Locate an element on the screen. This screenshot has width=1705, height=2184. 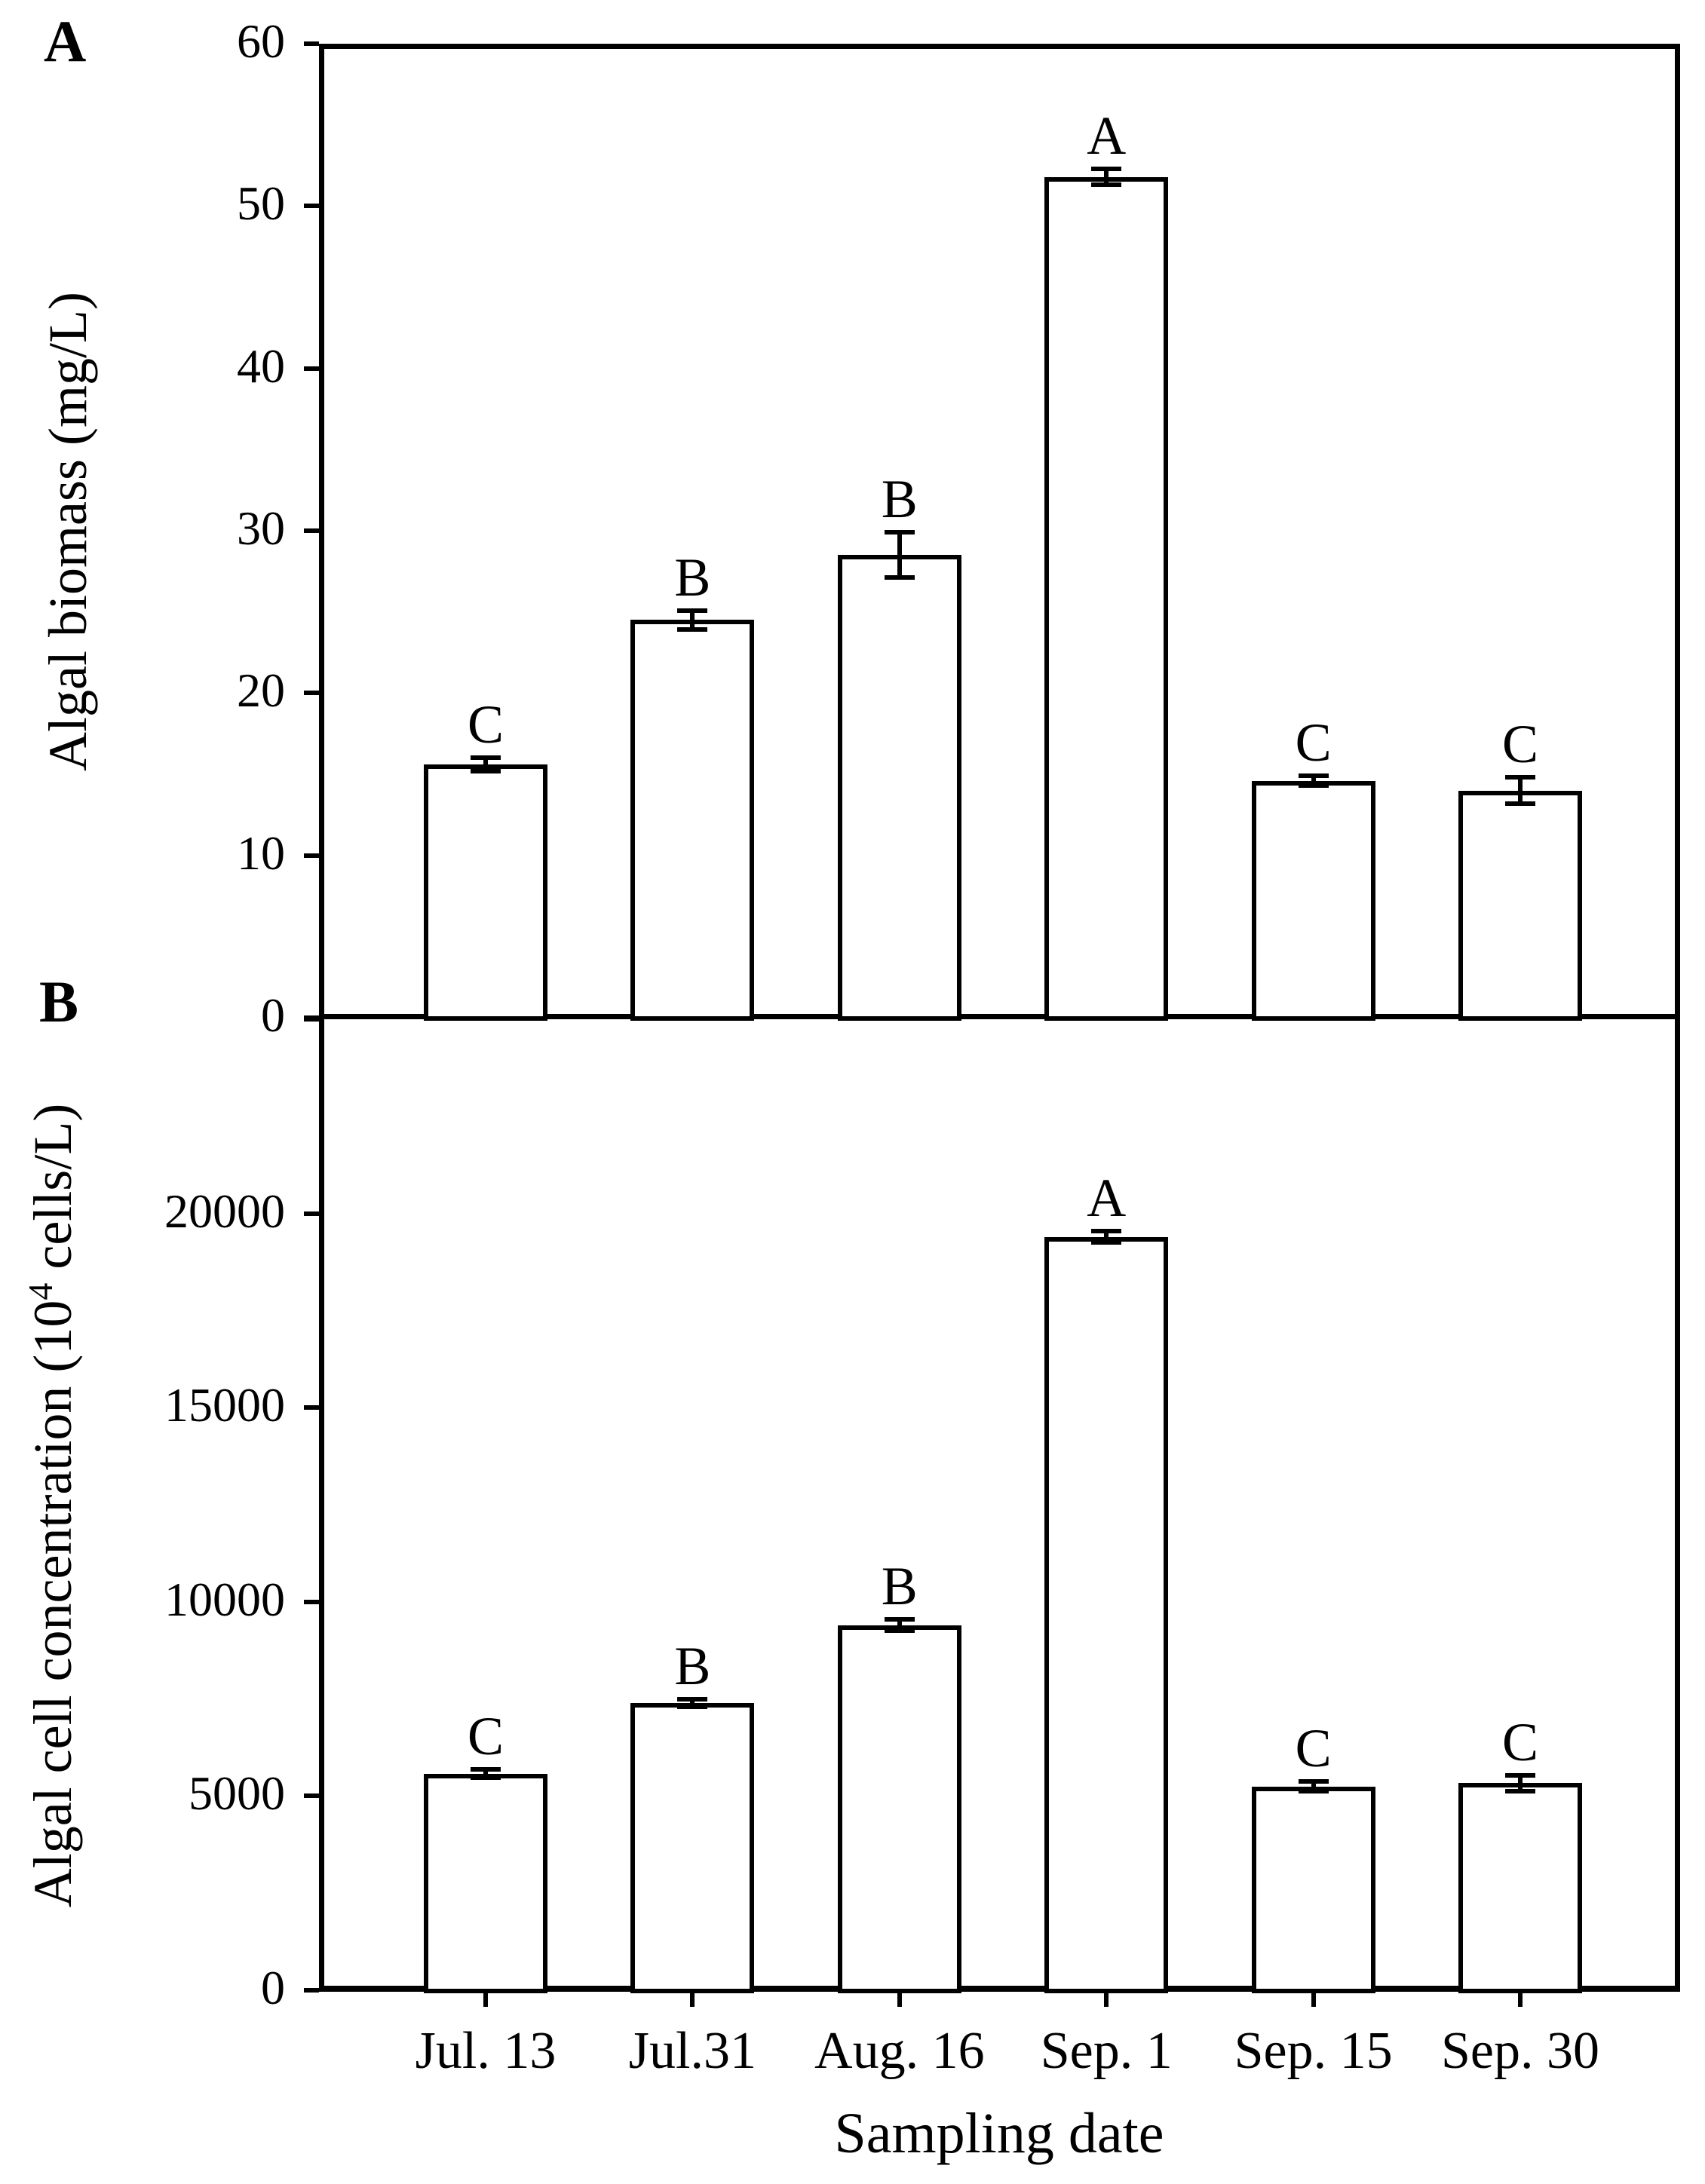
y-axis-tick-label-a: 40 is located at coordinates (261, 365).